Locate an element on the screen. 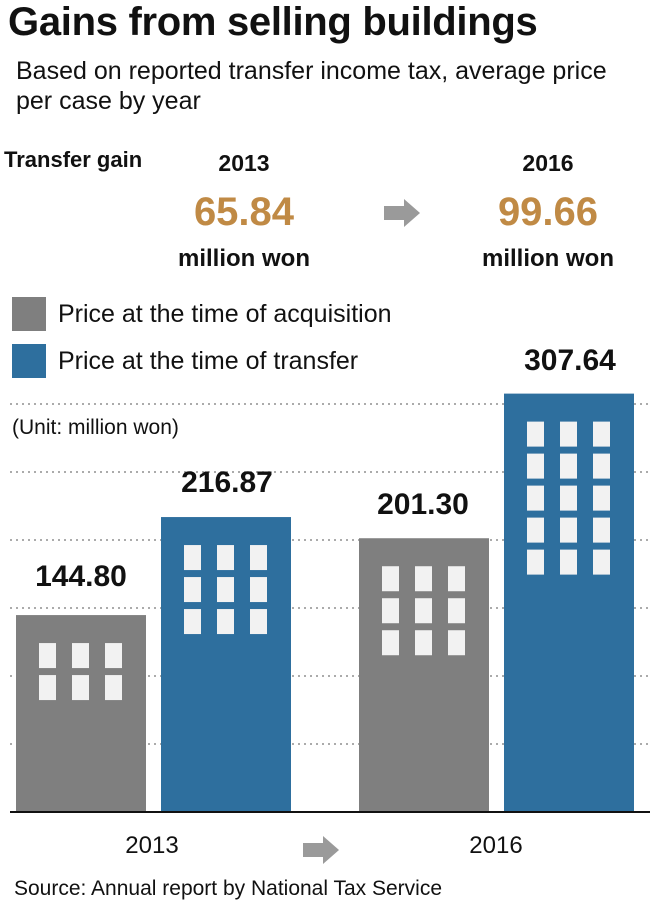 The width and height of the screenshot is (650, 906). transfer-gain-label: Transfer gain is located at coordinates (73, 159).